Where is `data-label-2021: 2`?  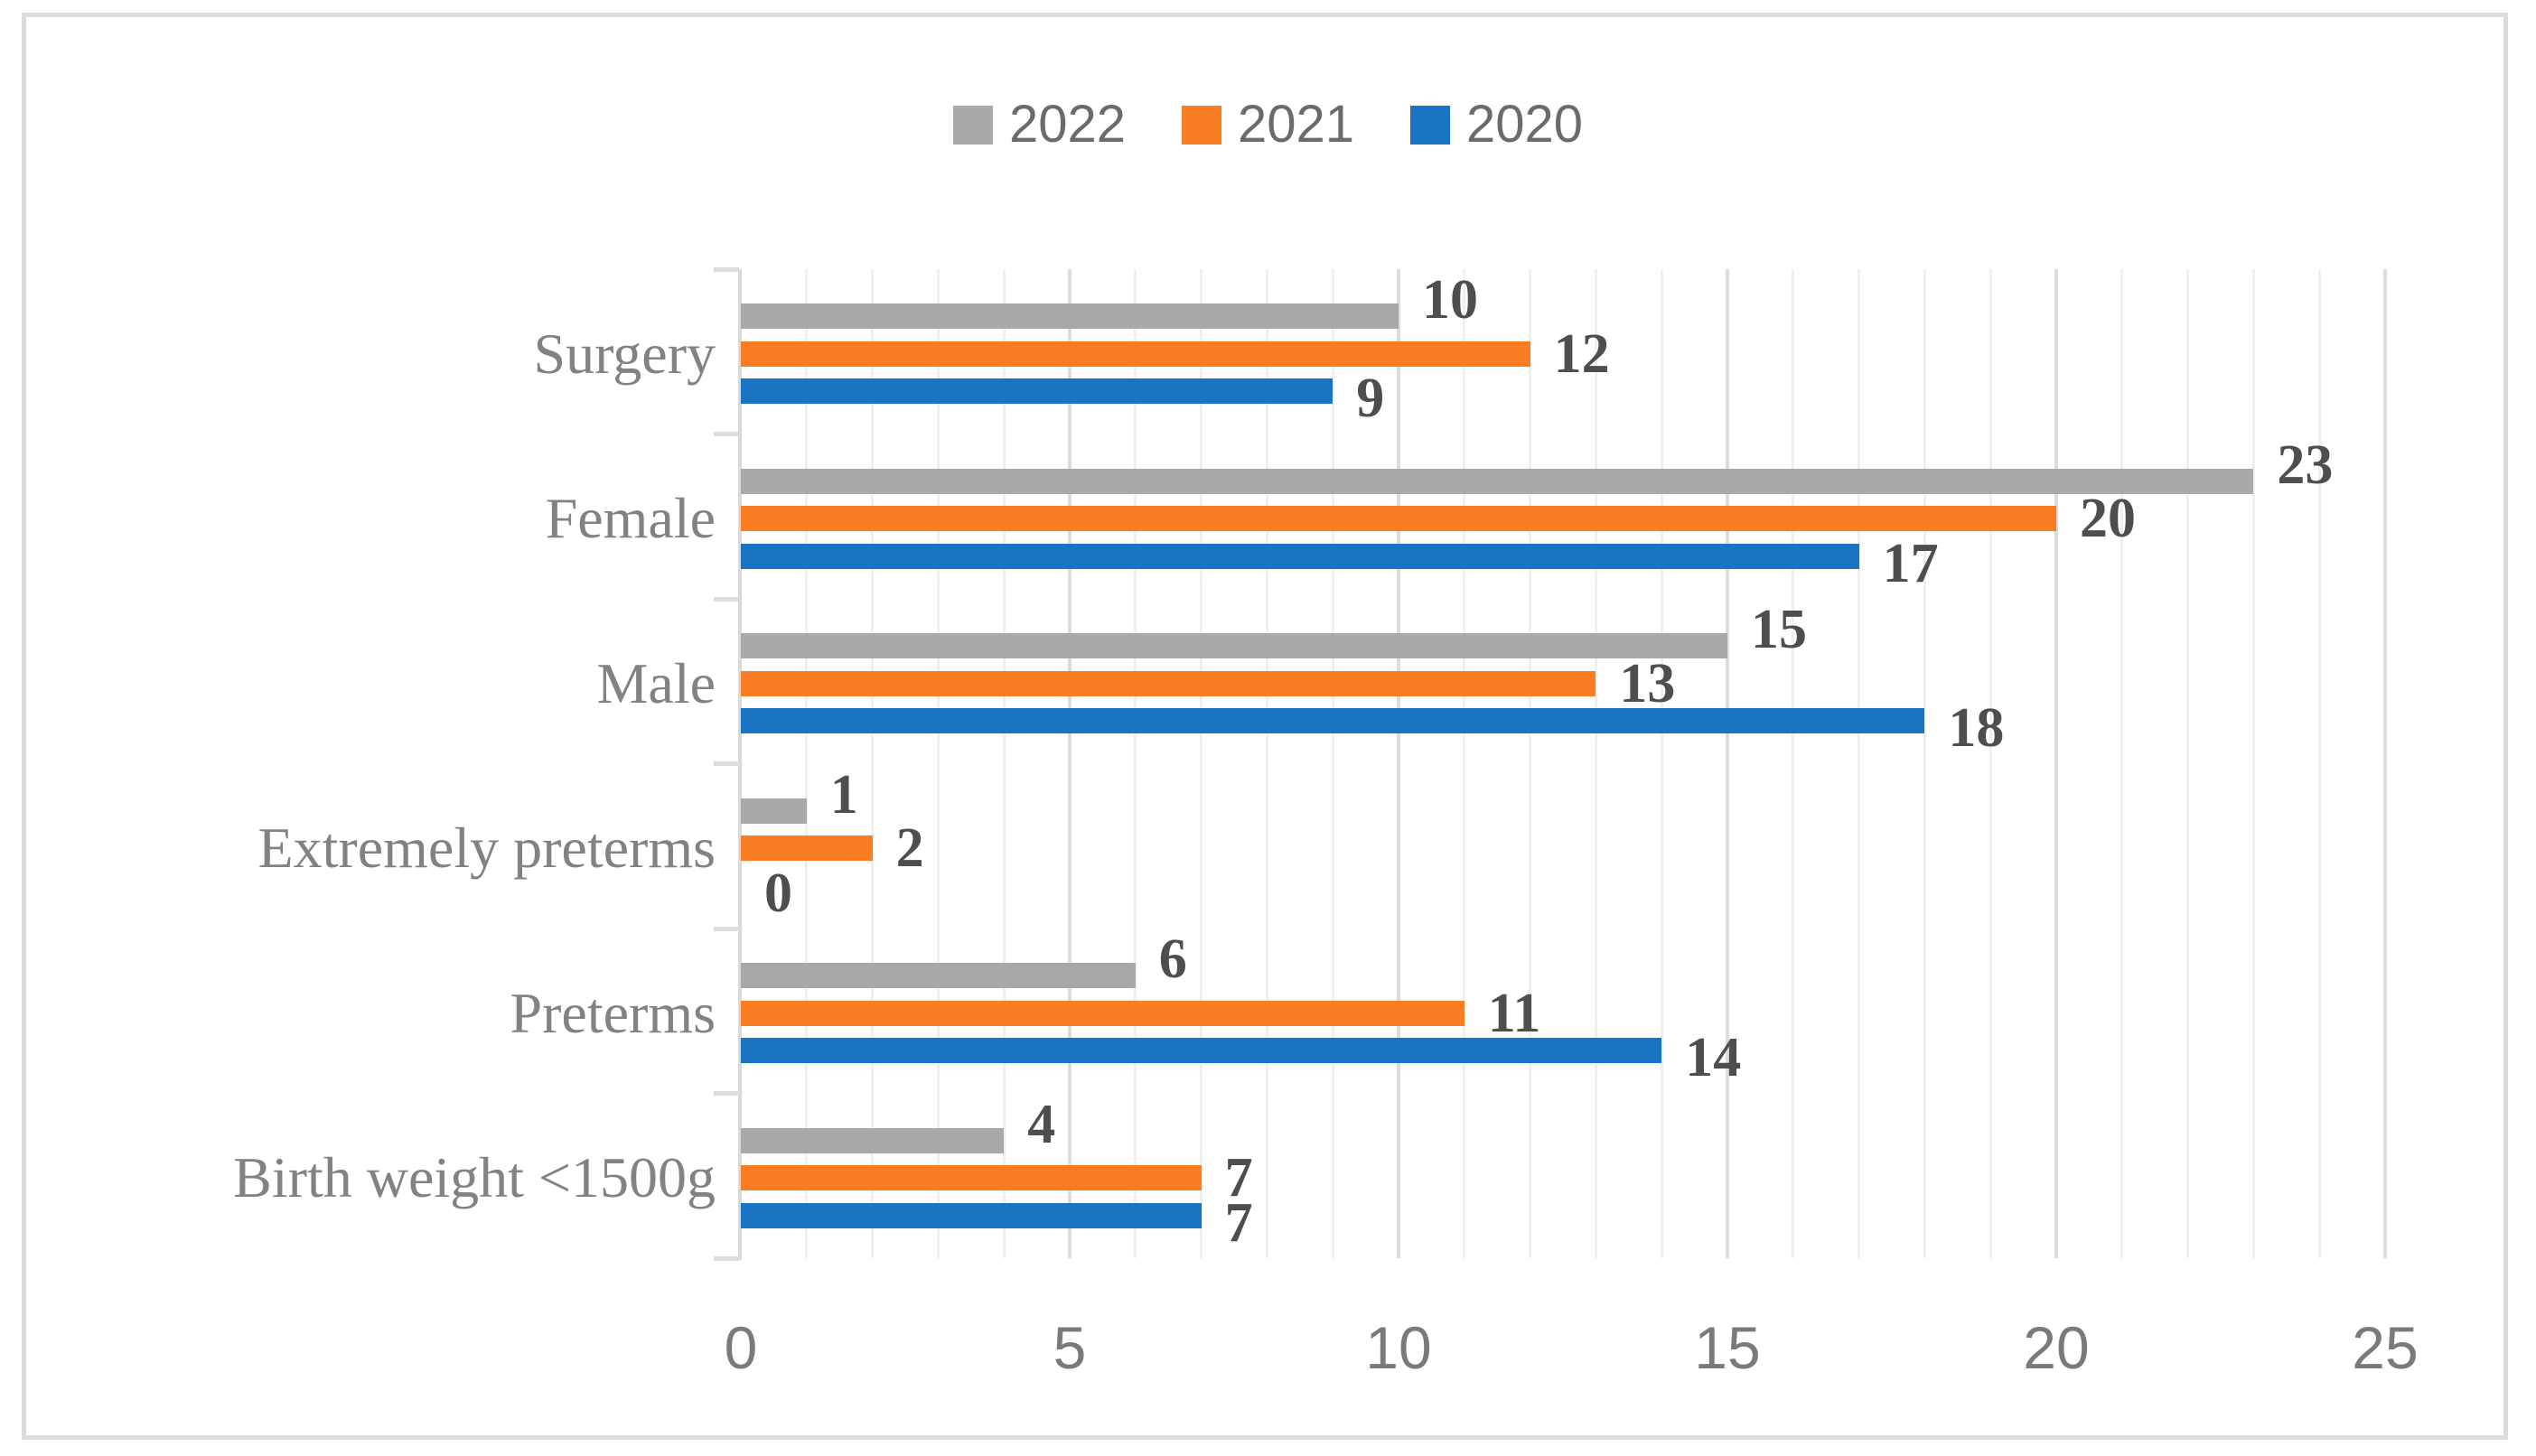 data-label-2021: 2 is located at coordinates (909, 848).